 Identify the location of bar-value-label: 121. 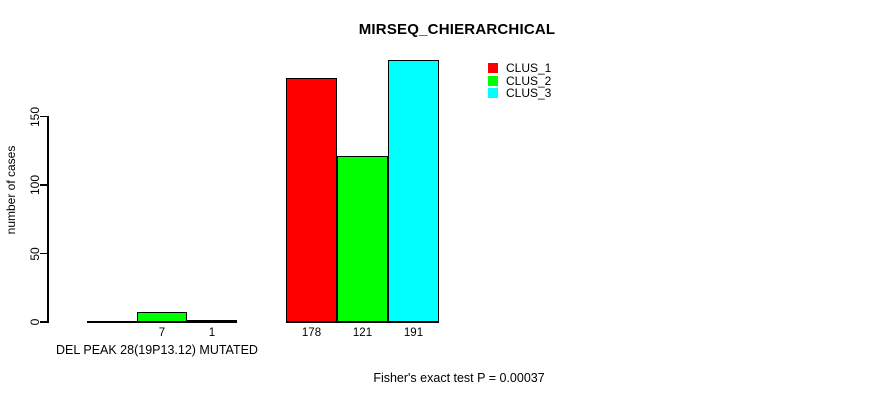
(362, 333).